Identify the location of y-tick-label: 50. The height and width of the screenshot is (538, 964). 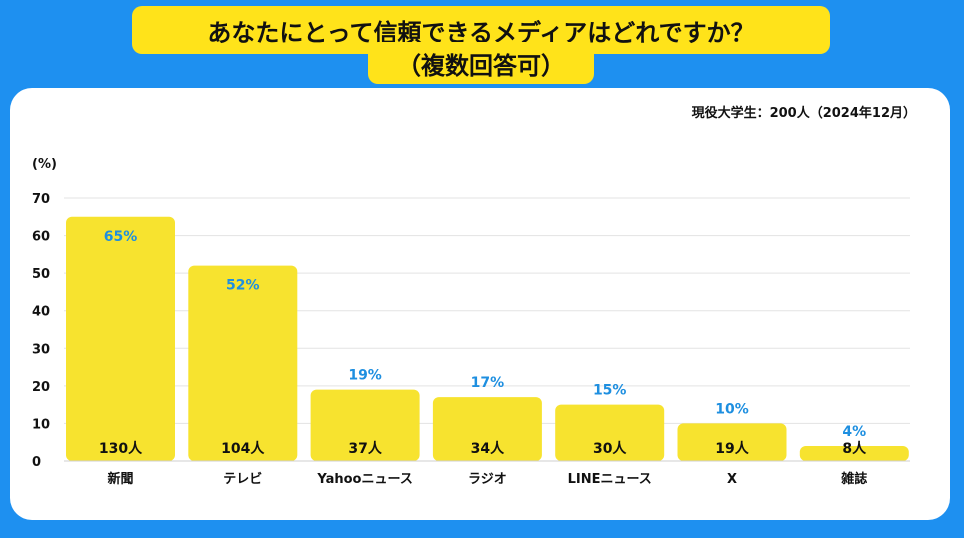
(41, 274).